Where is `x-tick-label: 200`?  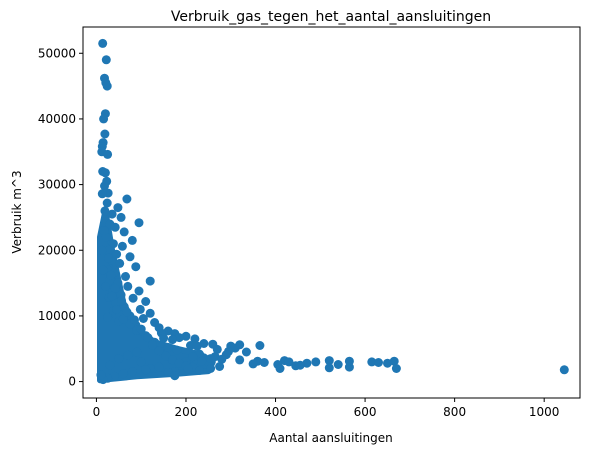
x-tick-label: 200 is located at coordinates (186, 412).